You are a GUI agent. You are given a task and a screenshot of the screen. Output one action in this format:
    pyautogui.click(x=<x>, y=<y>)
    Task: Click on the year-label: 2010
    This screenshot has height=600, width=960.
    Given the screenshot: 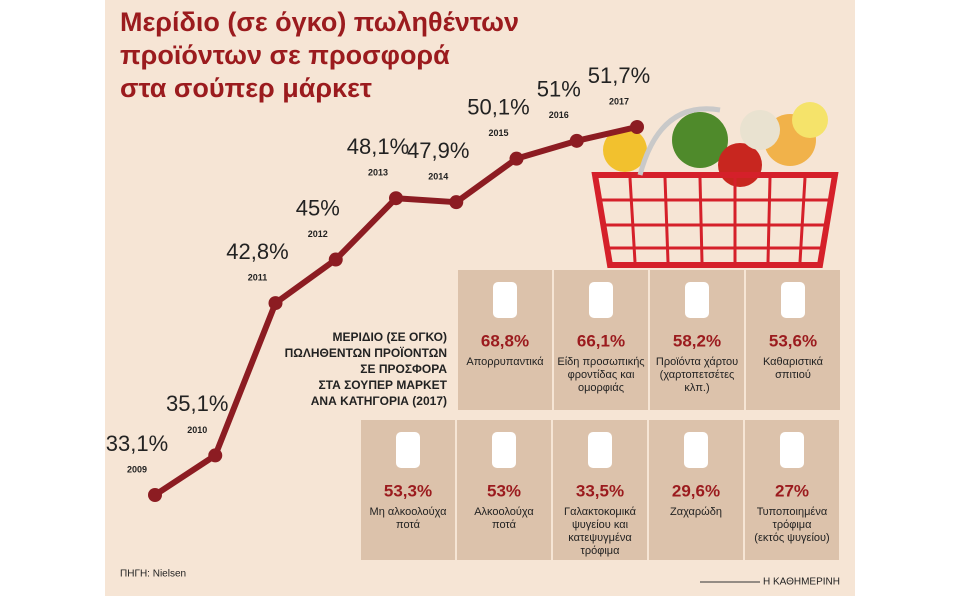 What is the action you would take?
    pyautogui.click(x=197, y=430)
    